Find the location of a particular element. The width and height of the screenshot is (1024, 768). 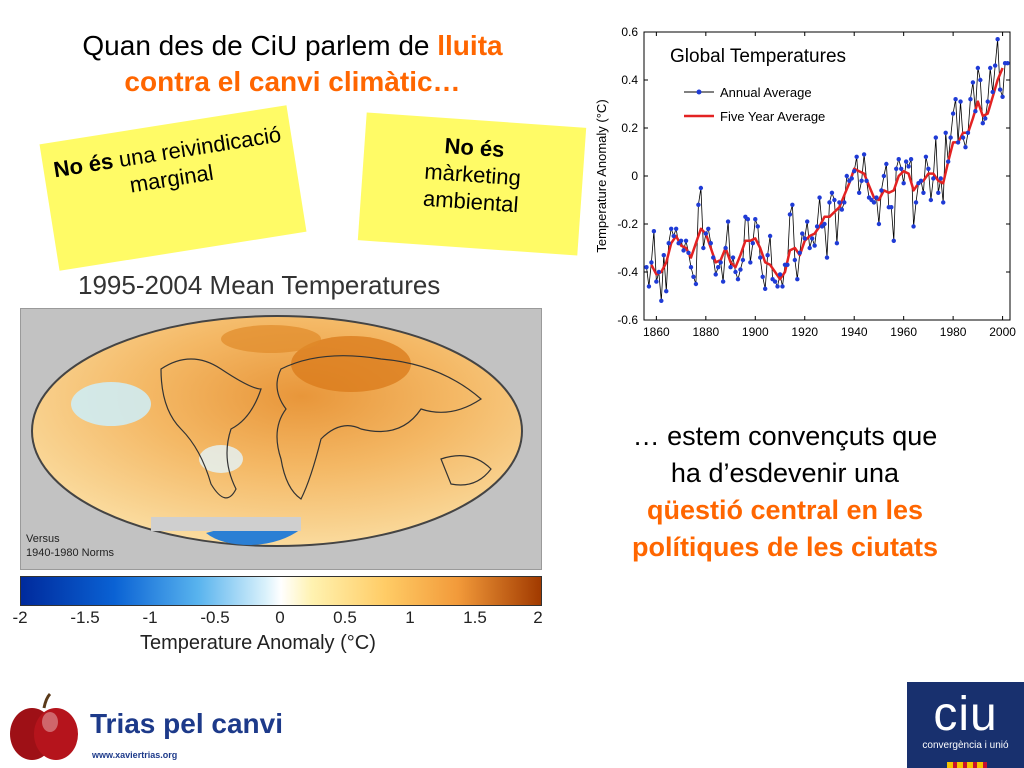

colorbar-tick: 0 is located at coordinates (280, 617).